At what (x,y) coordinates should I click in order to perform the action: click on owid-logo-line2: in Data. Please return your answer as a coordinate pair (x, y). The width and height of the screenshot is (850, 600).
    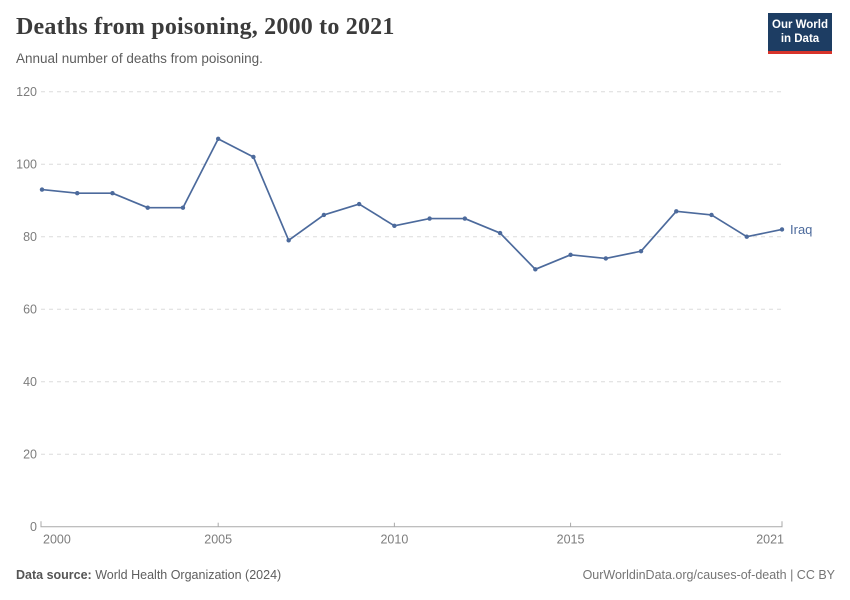
    Looking at the image, I should click on (800, 39).